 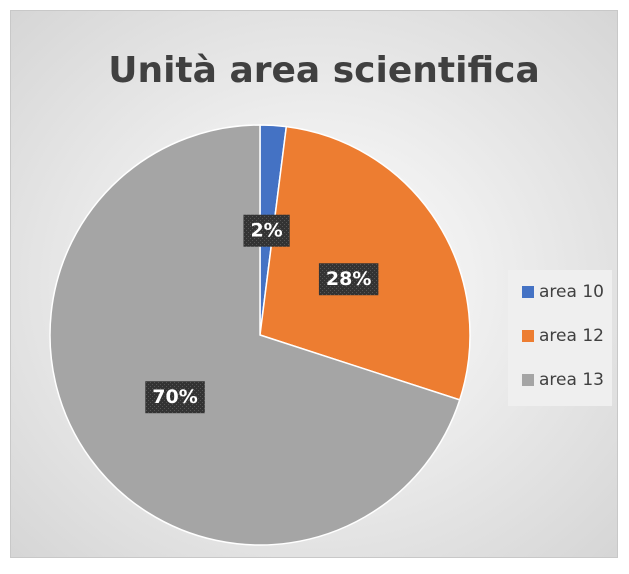 I want to click on data-label: 2%, so click(x=266, y=231).